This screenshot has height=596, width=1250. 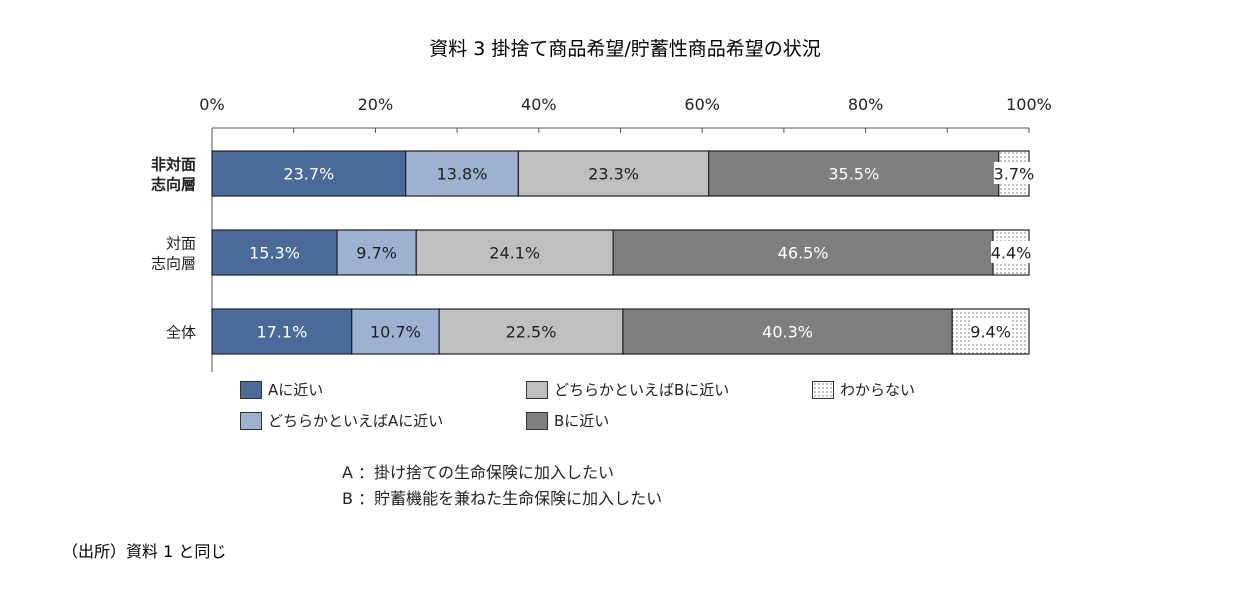 I want to click on data-label: 22.5%, so click(x=531, y=332).